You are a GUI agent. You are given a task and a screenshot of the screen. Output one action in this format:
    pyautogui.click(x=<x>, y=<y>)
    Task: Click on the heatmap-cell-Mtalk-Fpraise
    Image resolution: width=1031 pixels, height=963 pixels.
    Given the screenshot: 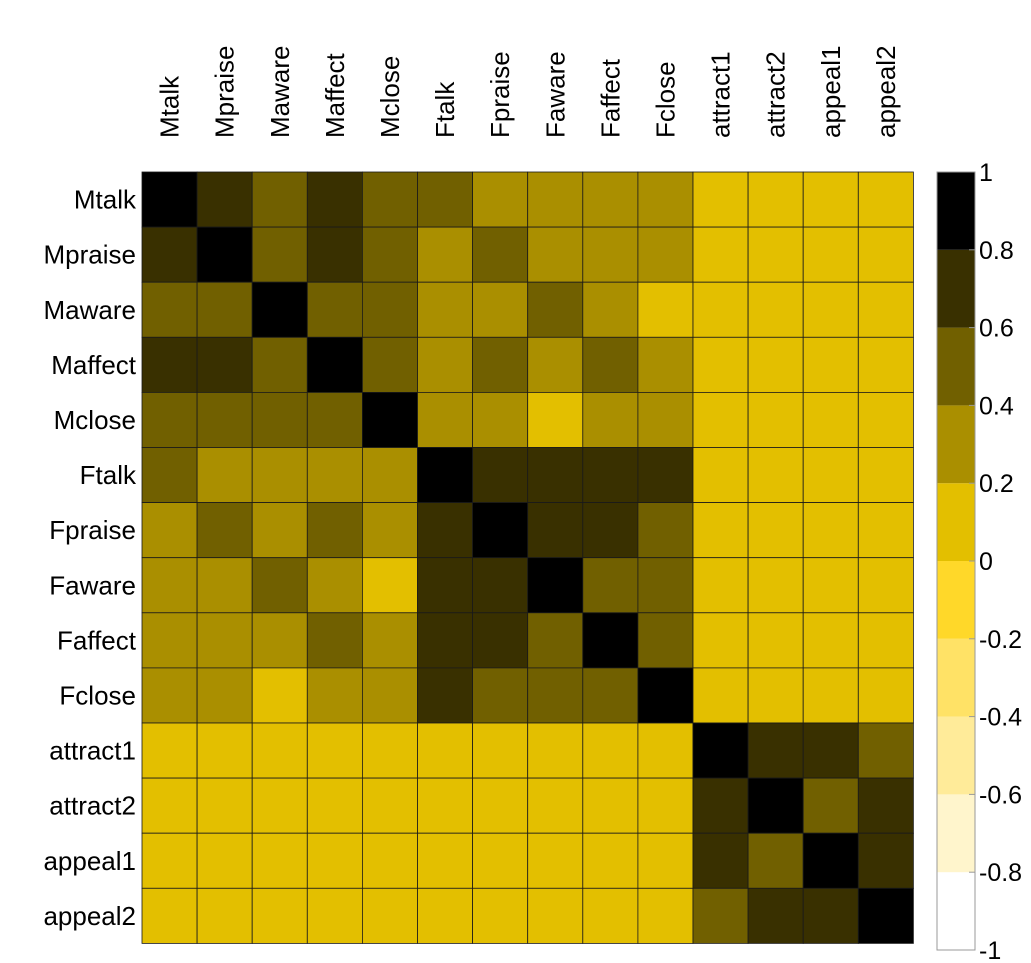 What is the action you would take?
    pyautogui.click(x=500, y=199)
    